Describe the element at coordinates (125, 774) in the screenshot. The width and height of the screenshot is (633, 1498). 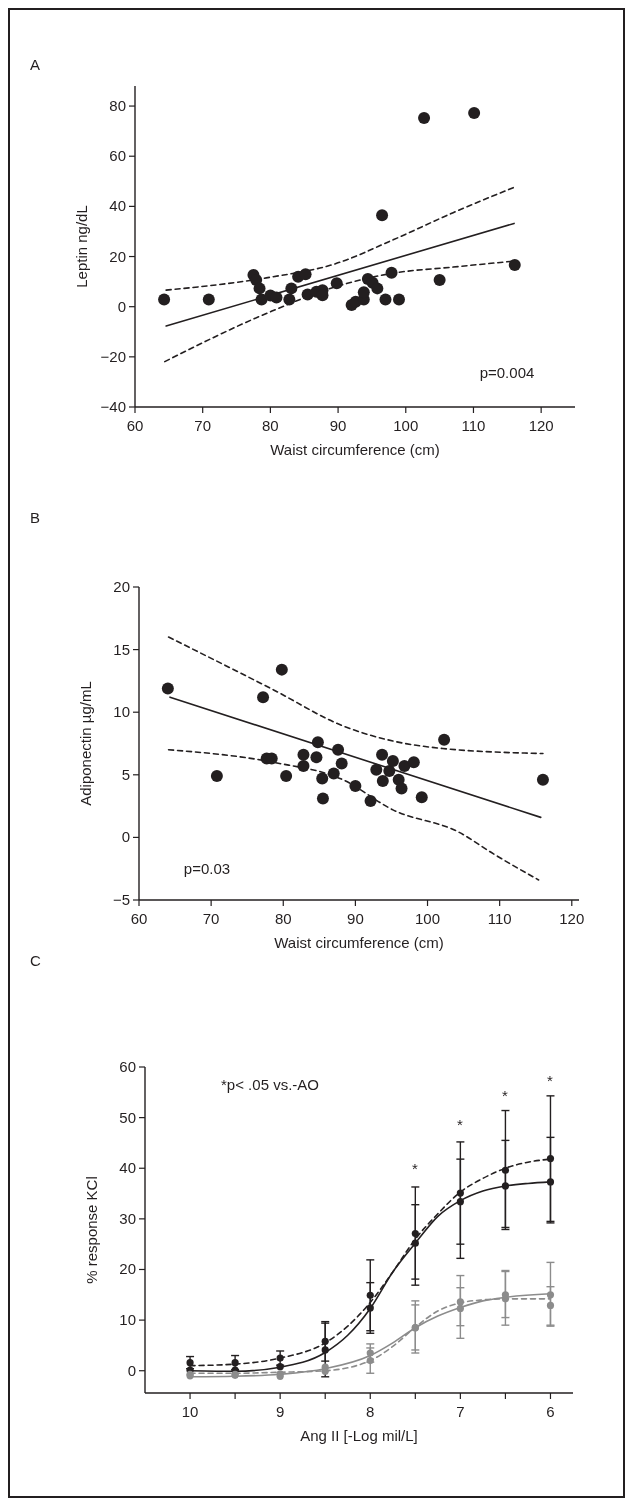
I see `y-tick-label: 5` at that location.